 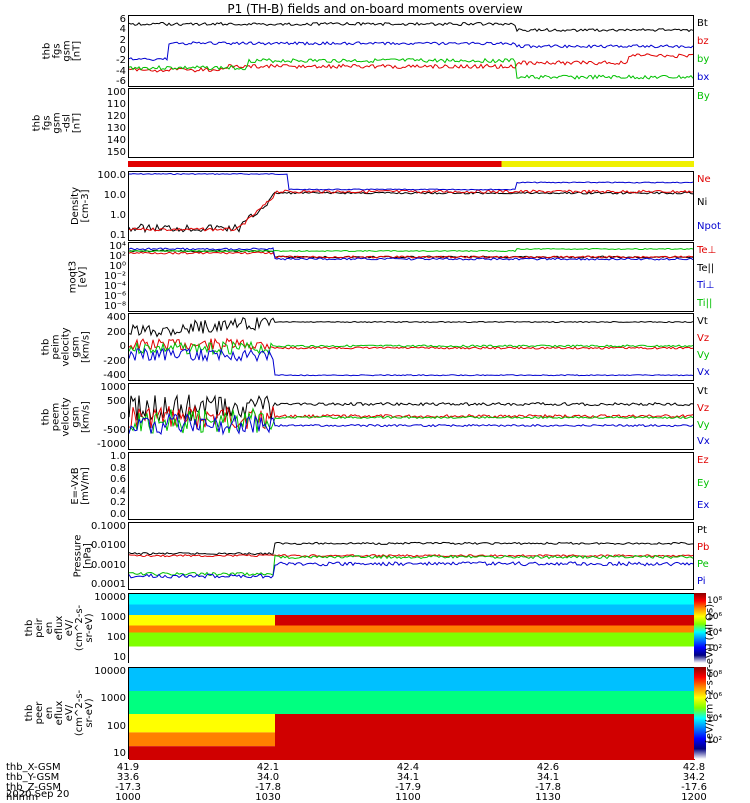 I want to click on ytick-peem_v: 1000, so click(x=113, y=387).